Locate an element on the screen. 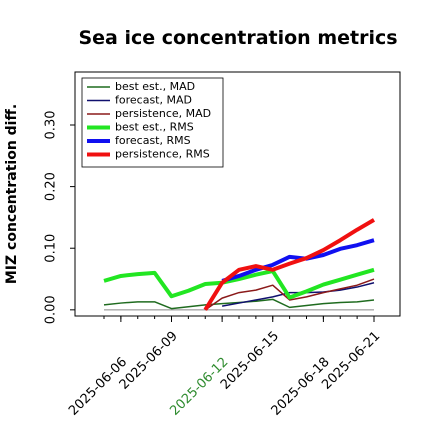 This screenshot has height=444, width=440. y-axis-label: MIZ concentration diff. is located at coordinates (12, 194).